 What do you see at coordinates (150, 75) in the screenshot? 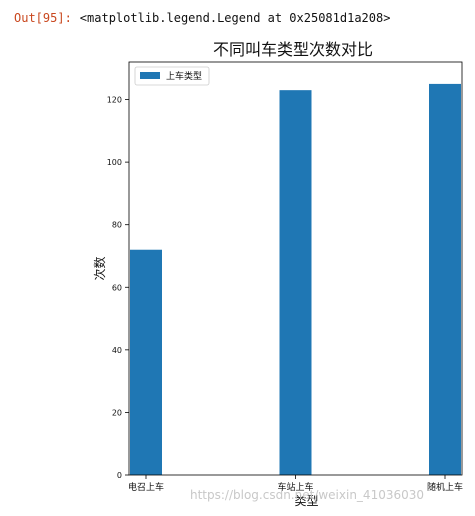
I see `legend-swatch` at bounding box center [150, 75].